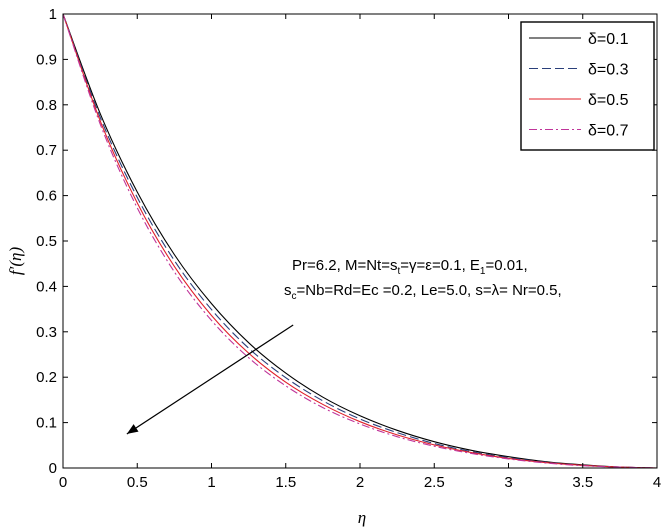  What do you see at coordinates (137, 482) in the screenshot?
I see `x-tick-label: 0.5` at bounding box center [137, 482].